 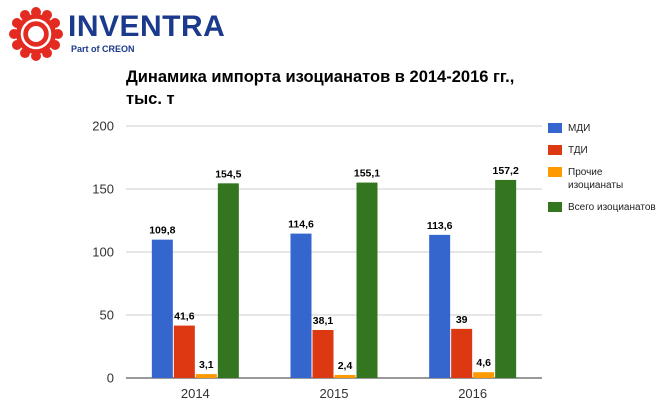 What do you see at coordinates (195, 393) in the screenshot?
I see `x-tick-label: 2014` at bounding box center [195, 393].